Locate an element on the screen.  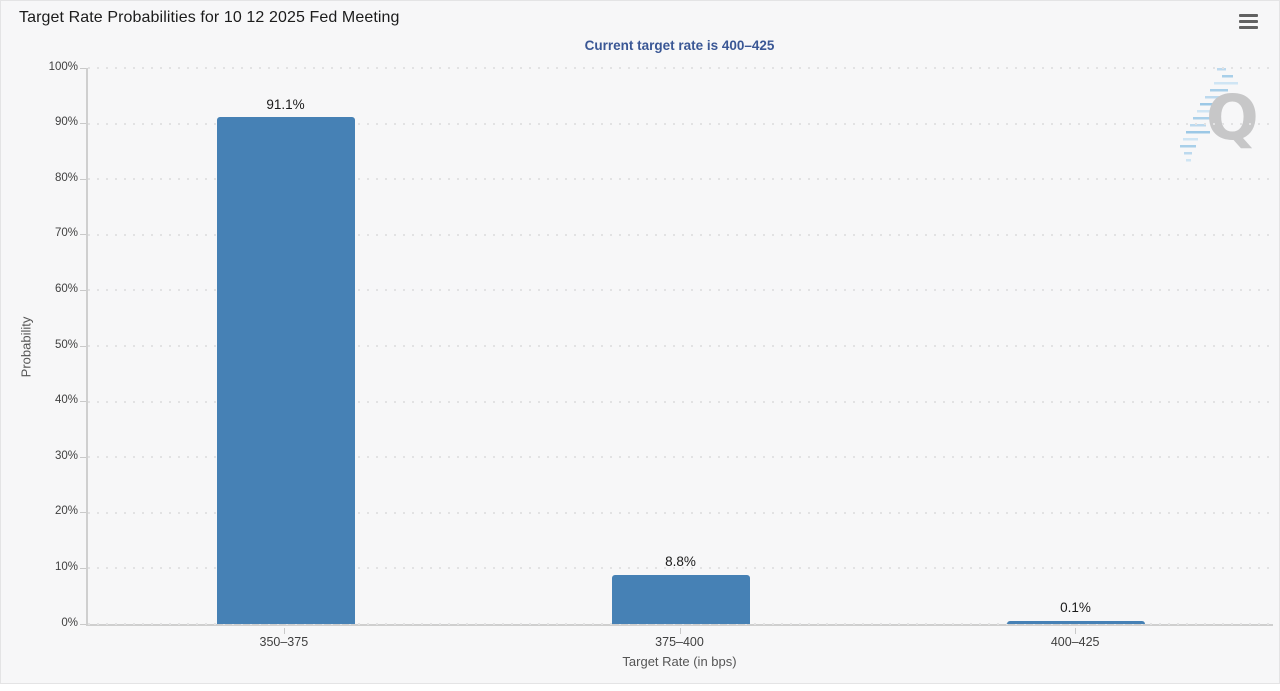
y-tick-label: 60% is located at coordinates (66, 288).